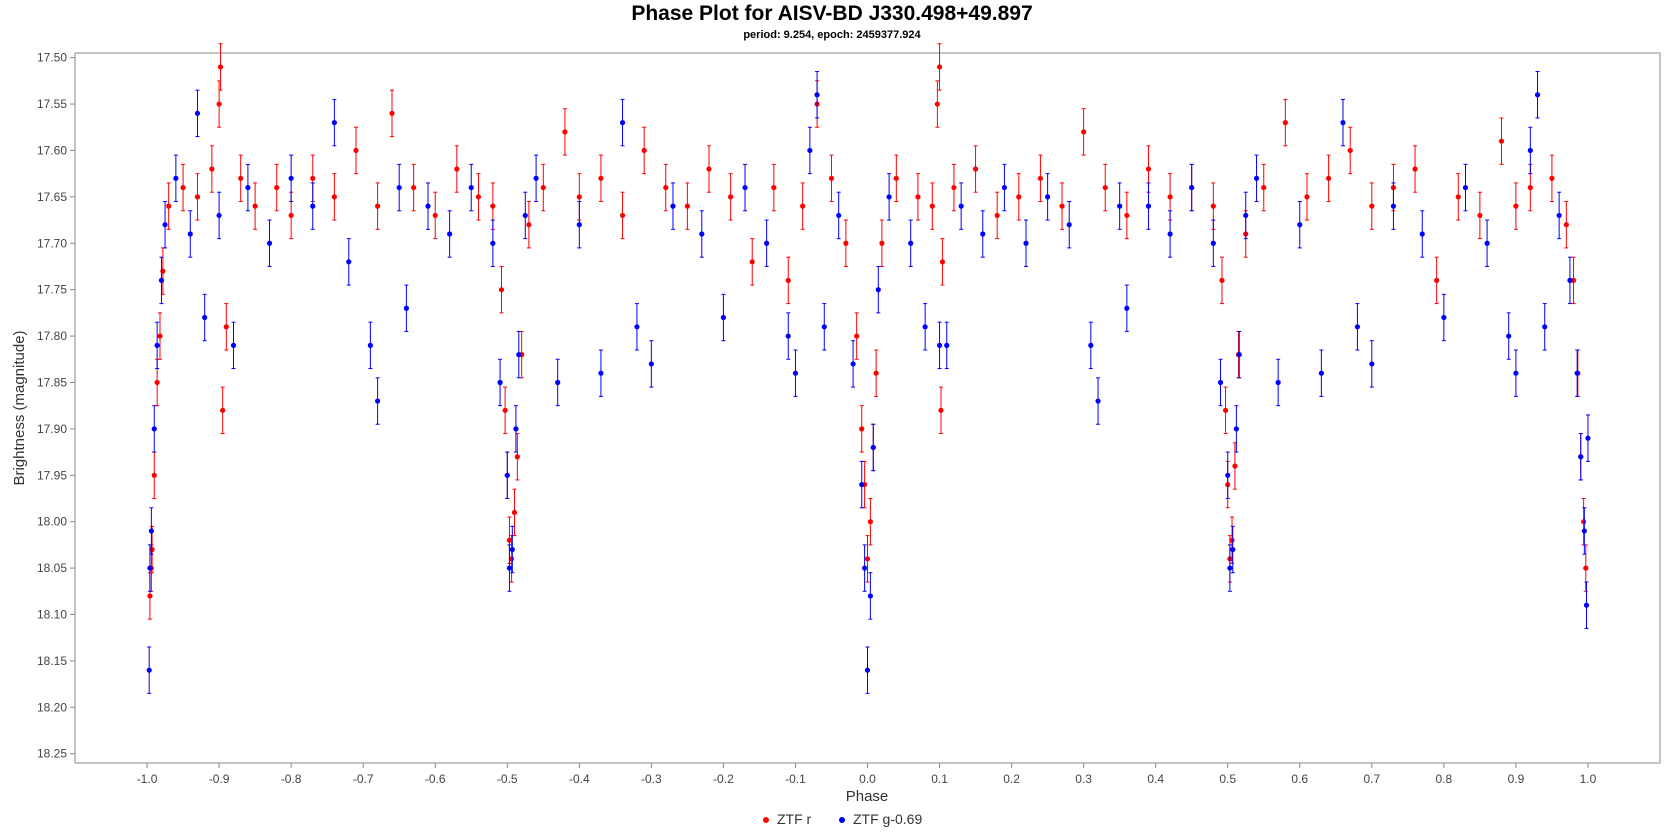 The width and height of the screenshot is (1664, 834). What do you see at coordinates (1588, 779) in the screenshot?
I see `x-tick-label: 1.0` at bounding box center [1588, 779].